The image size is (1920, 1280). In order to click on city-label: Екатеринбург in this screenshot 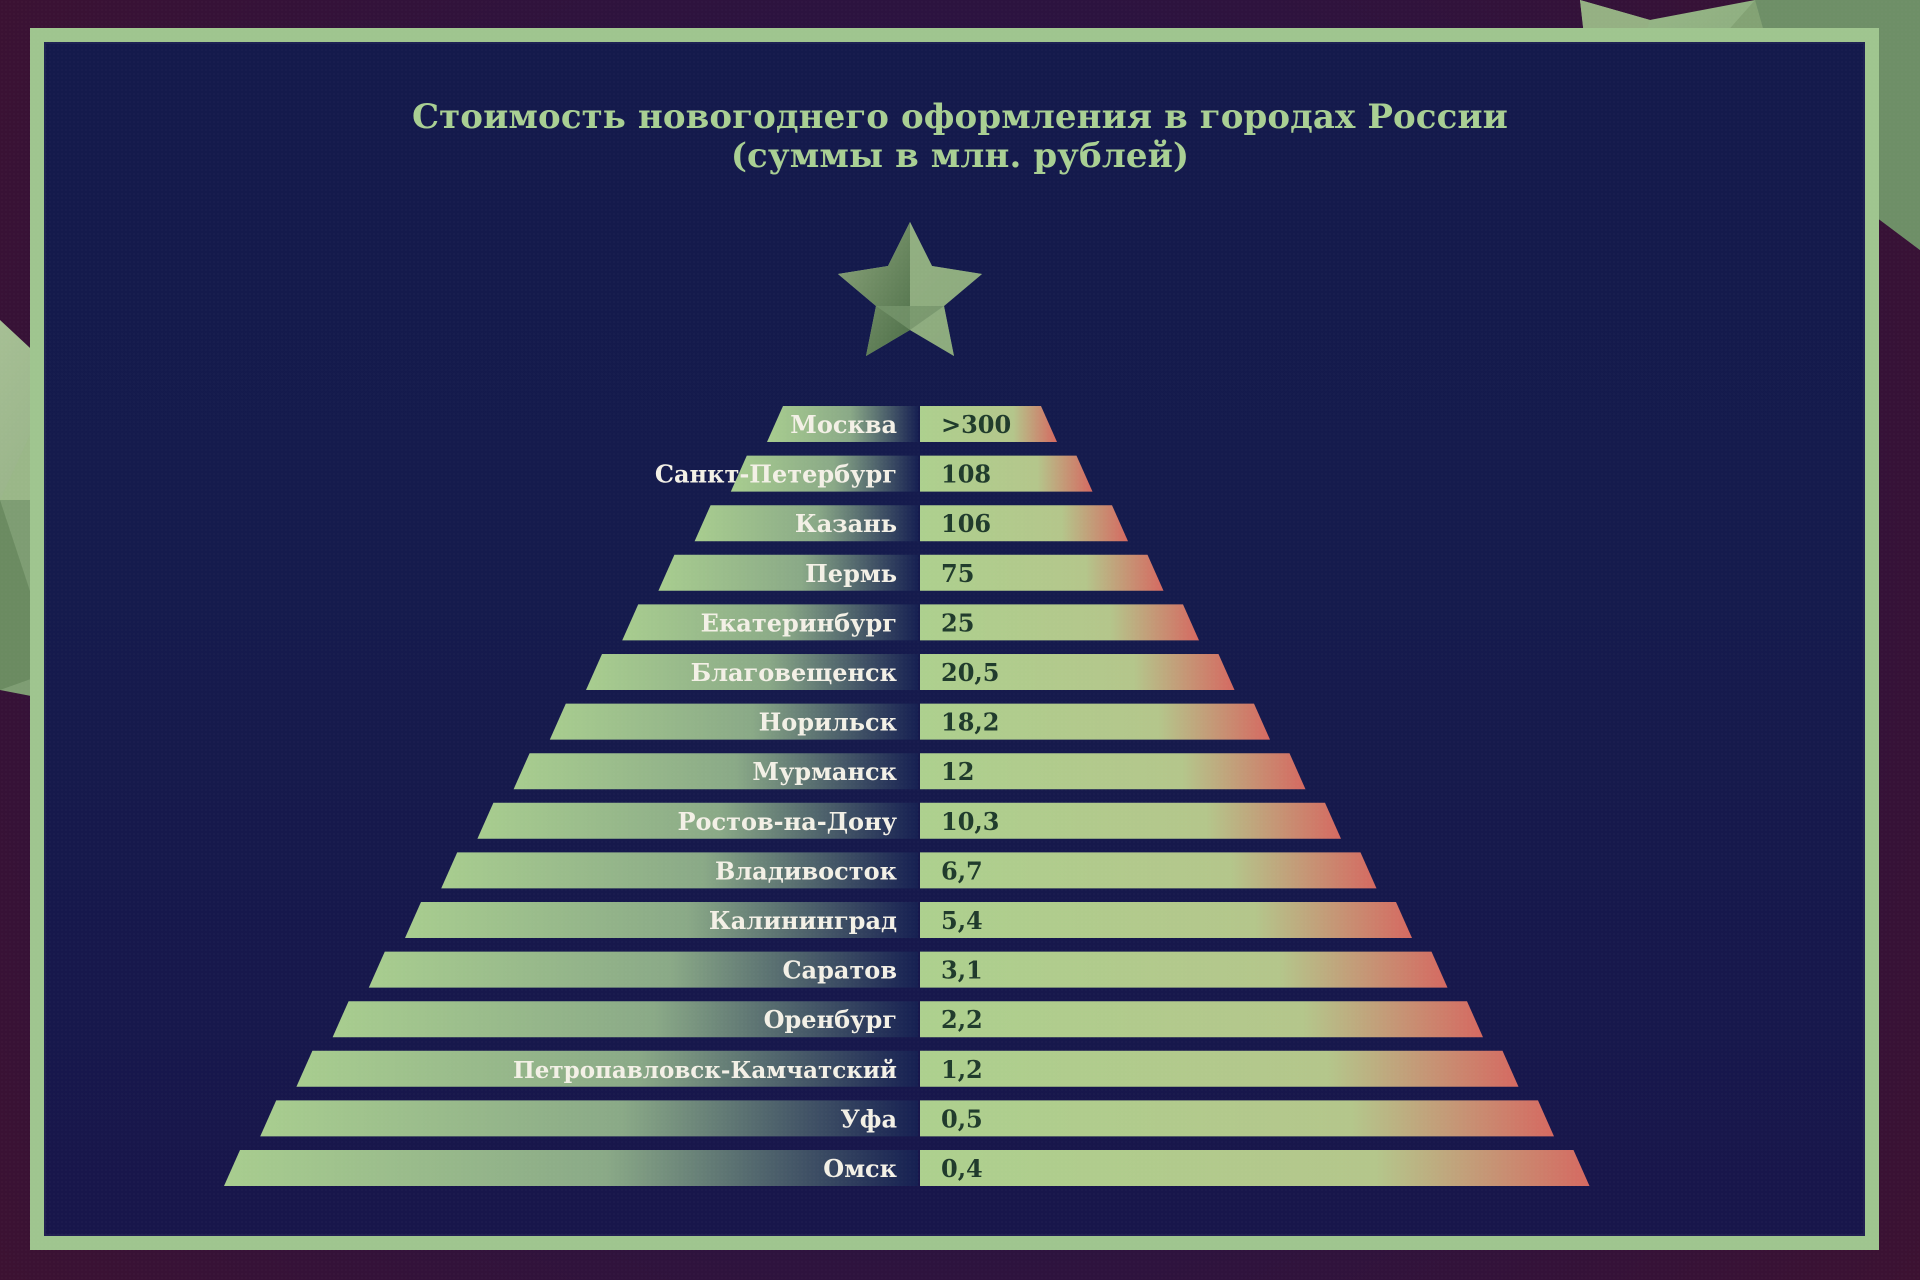, I will do `click(799, 622)`.